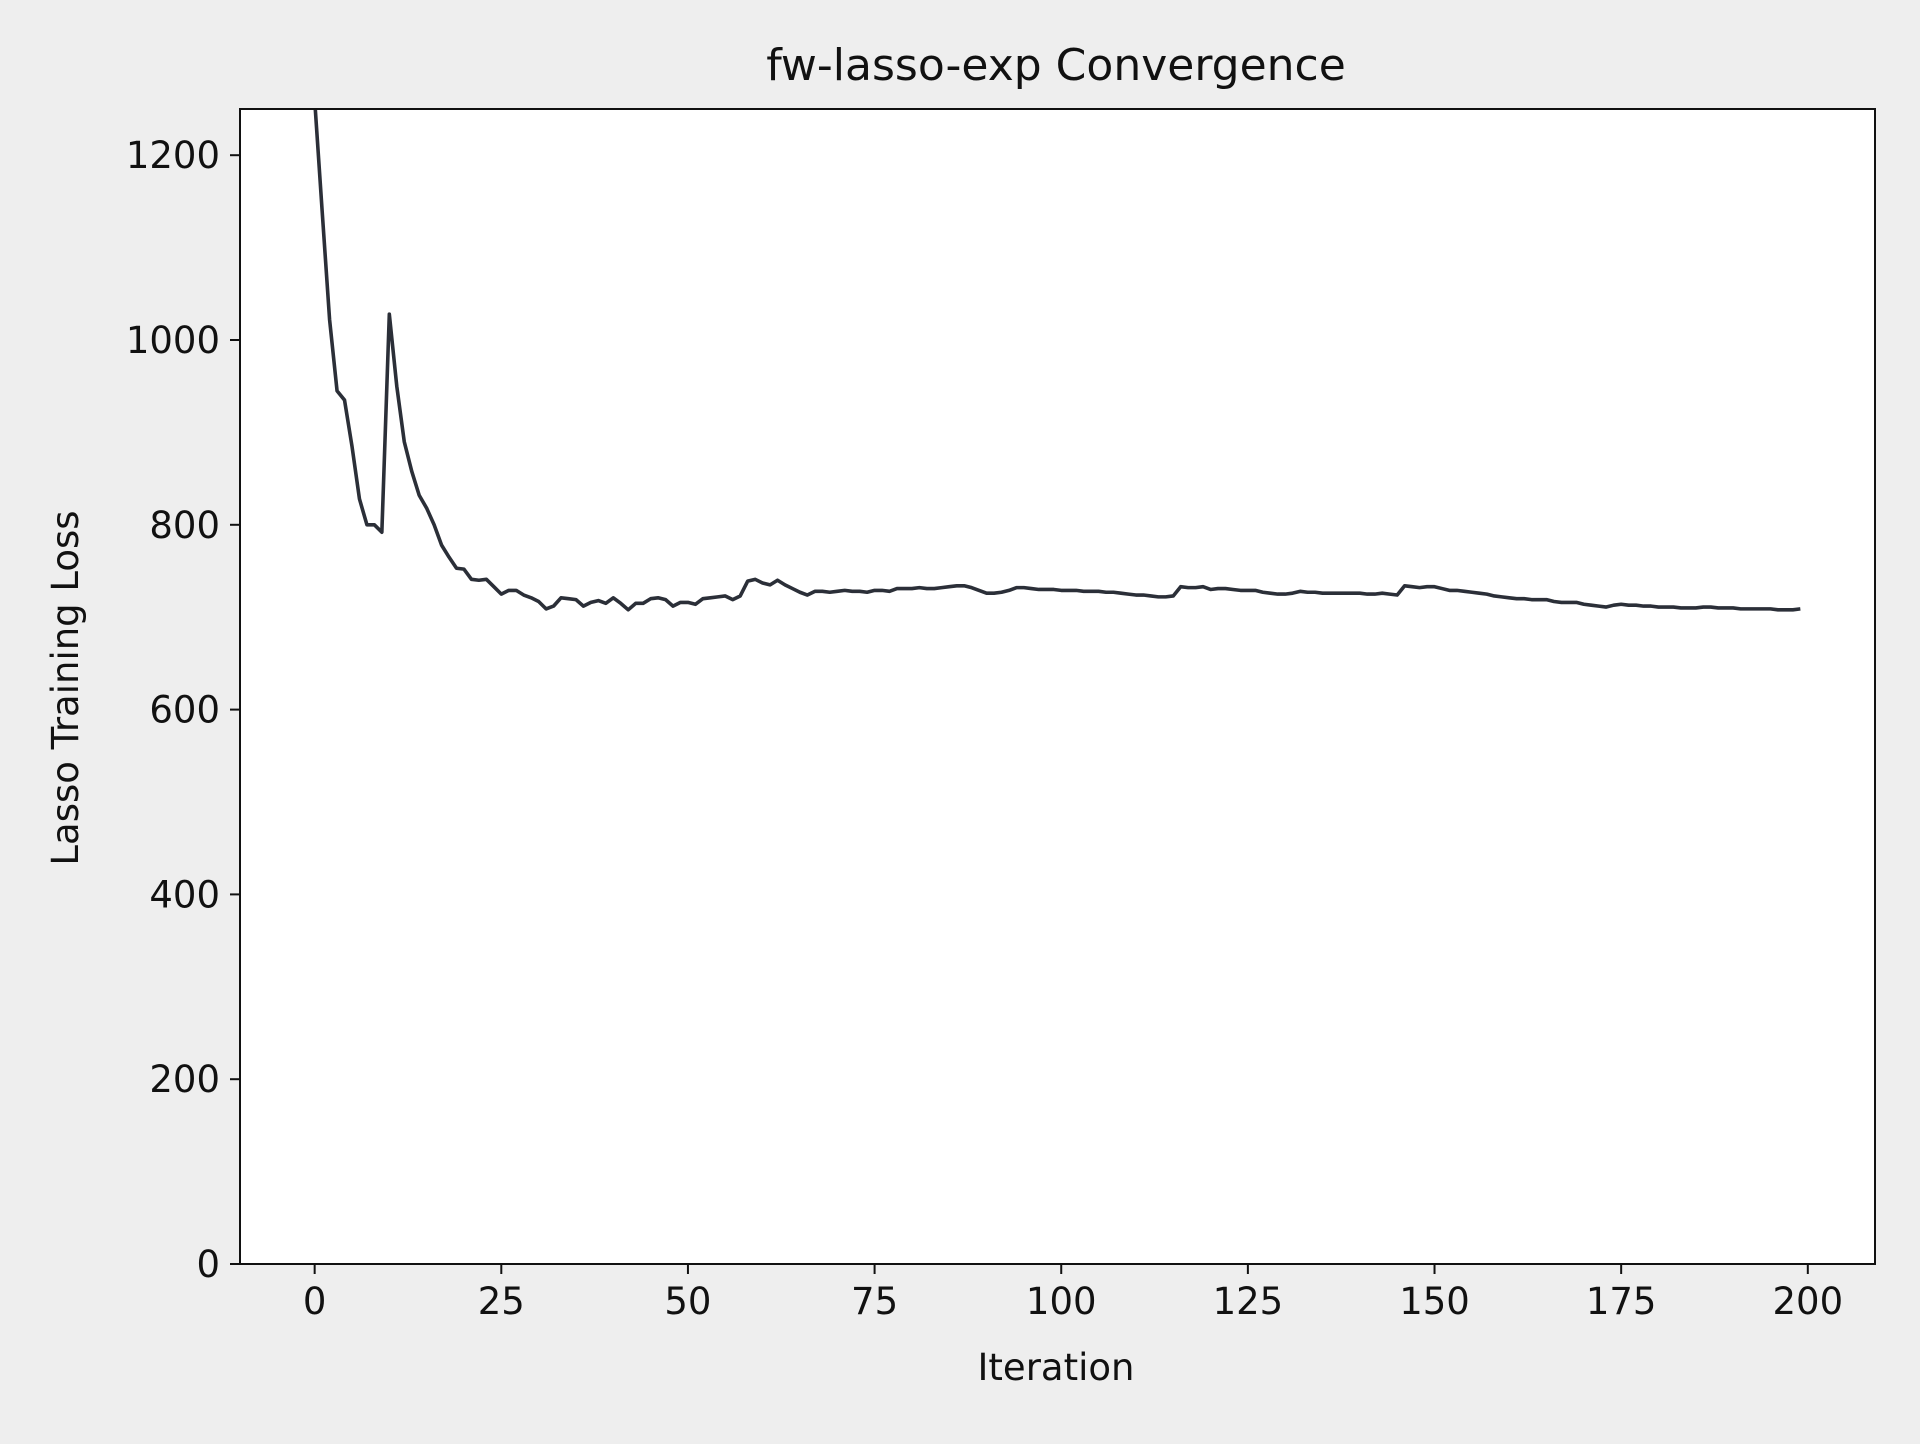  I want to click on y-tick-label: 800, so click(184, 525).